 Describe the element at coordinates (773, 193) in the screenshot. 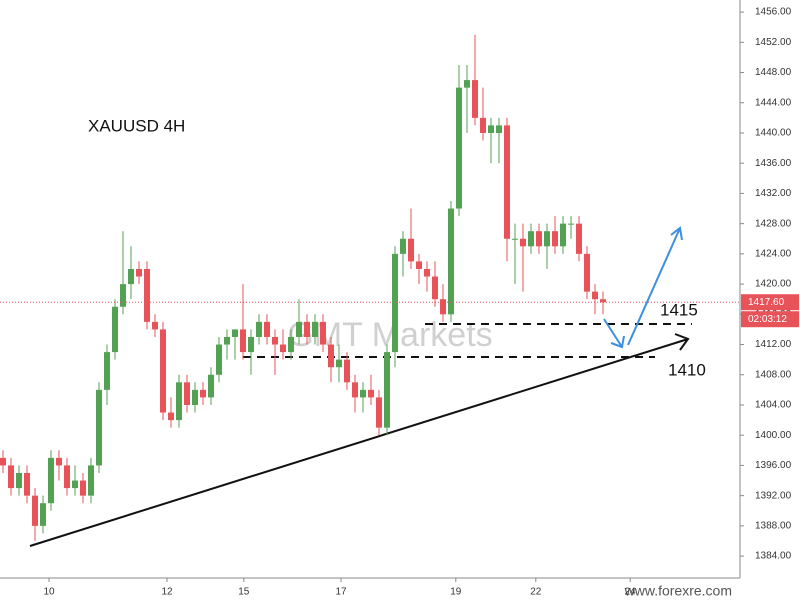

I see `y-tick-label: 1432.00` at that location.